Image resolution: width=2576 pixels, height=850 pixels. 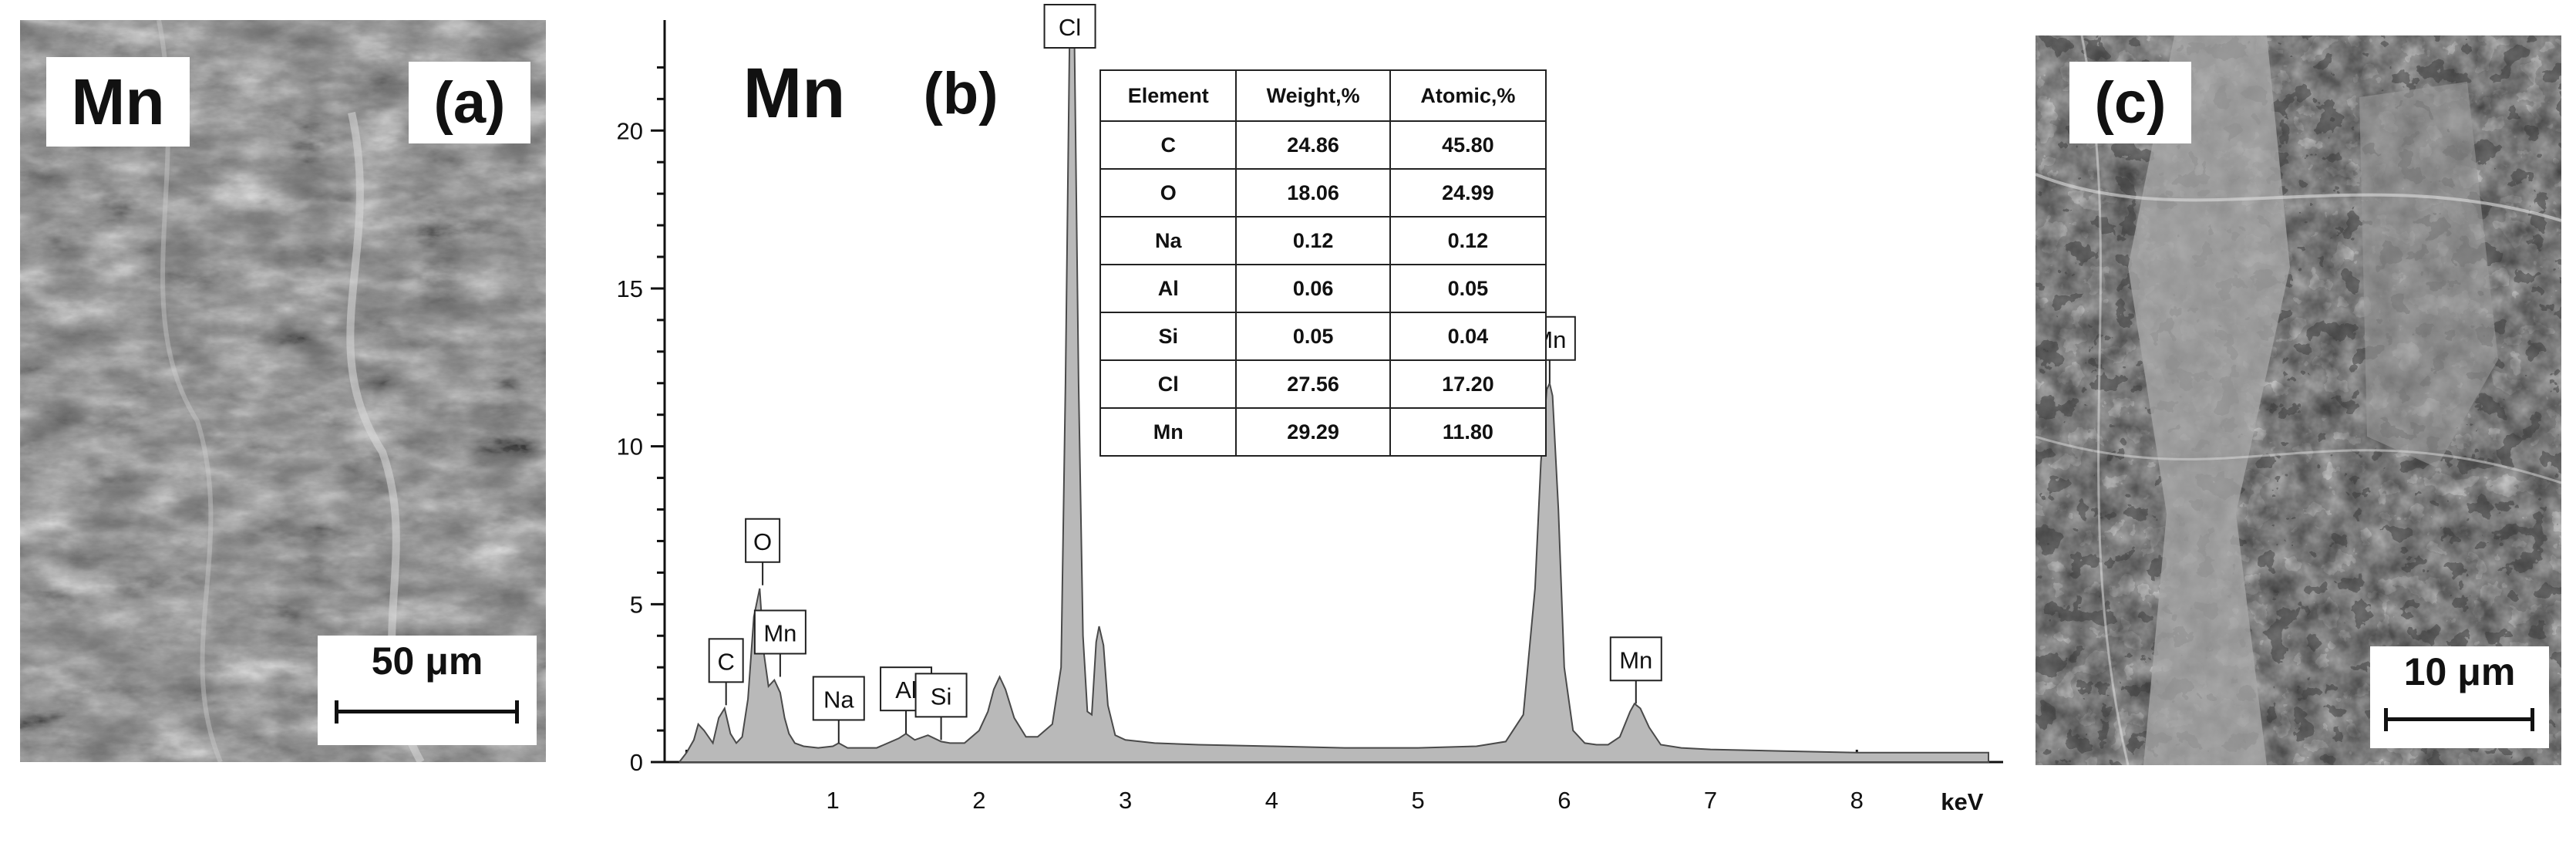 I want to click on peak-label-text: Na, so click(x=839, y=699).